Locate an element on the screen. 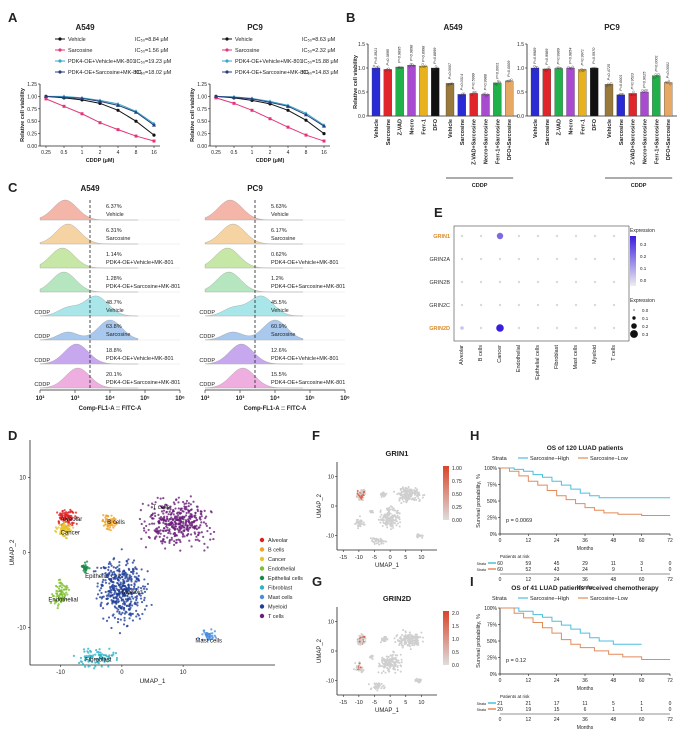  x-tick-label: Necro is located at coordinates (572, 126).